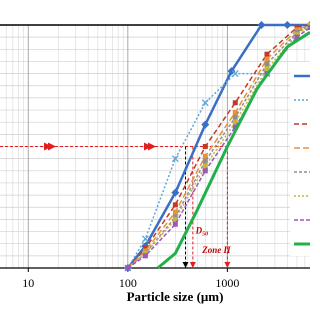  I want to click on annotation: Zone II, so click(216, 250).